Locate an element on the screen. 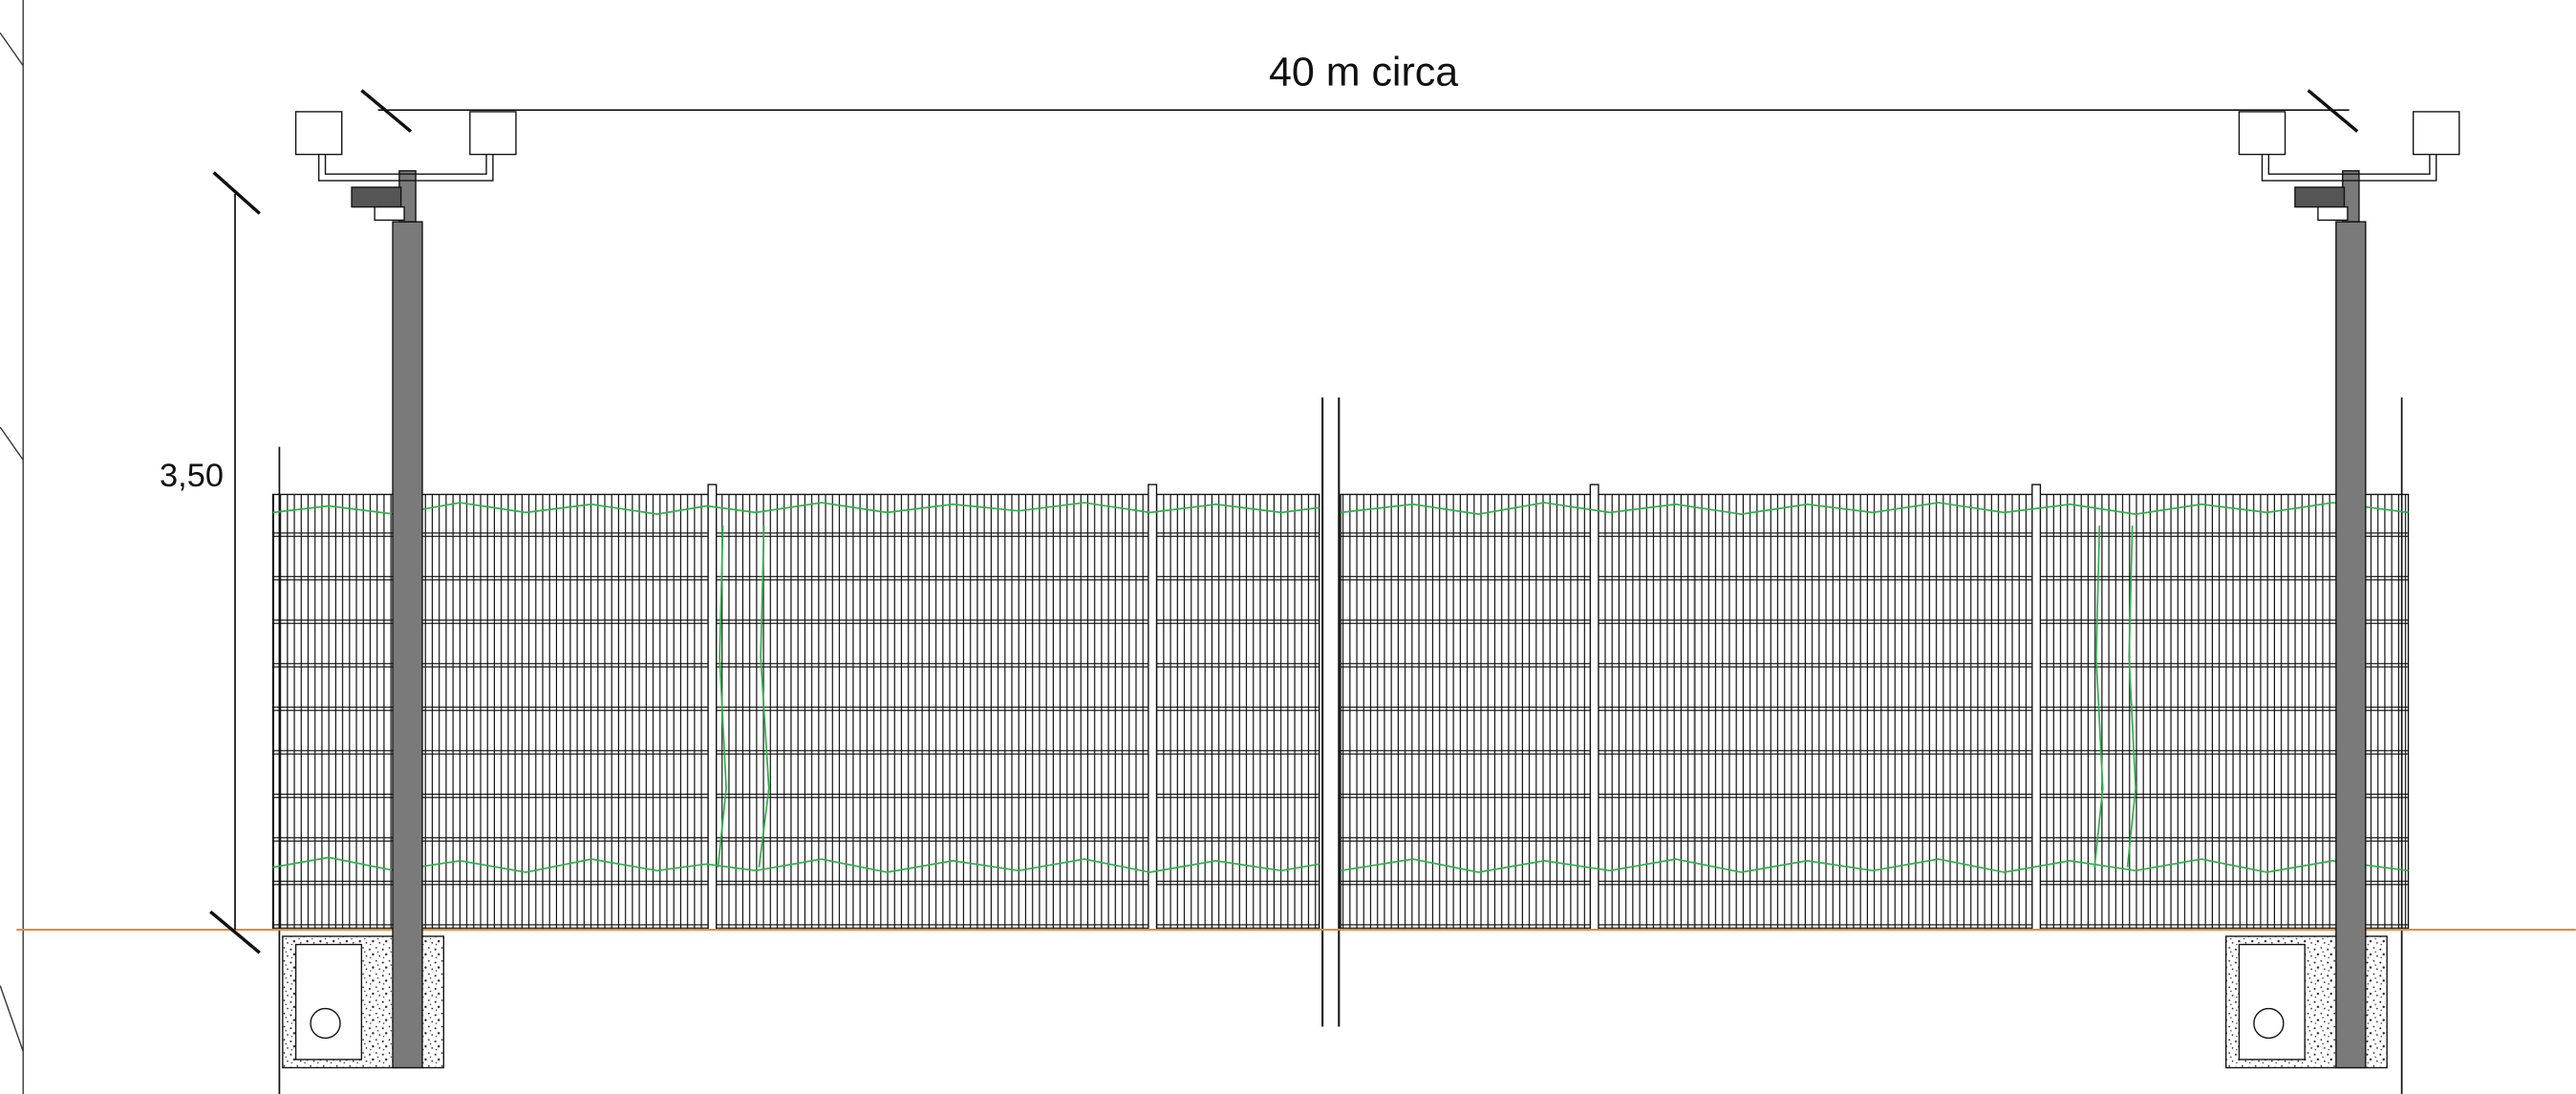 The width and height of the screenshot is (2576, 1094). foundation is located at coordinates (1335, 1002).